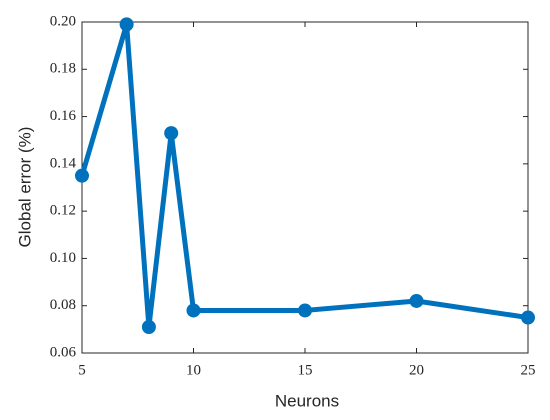  I want to click on y-tick-label: 0.08, so click(63, 305).